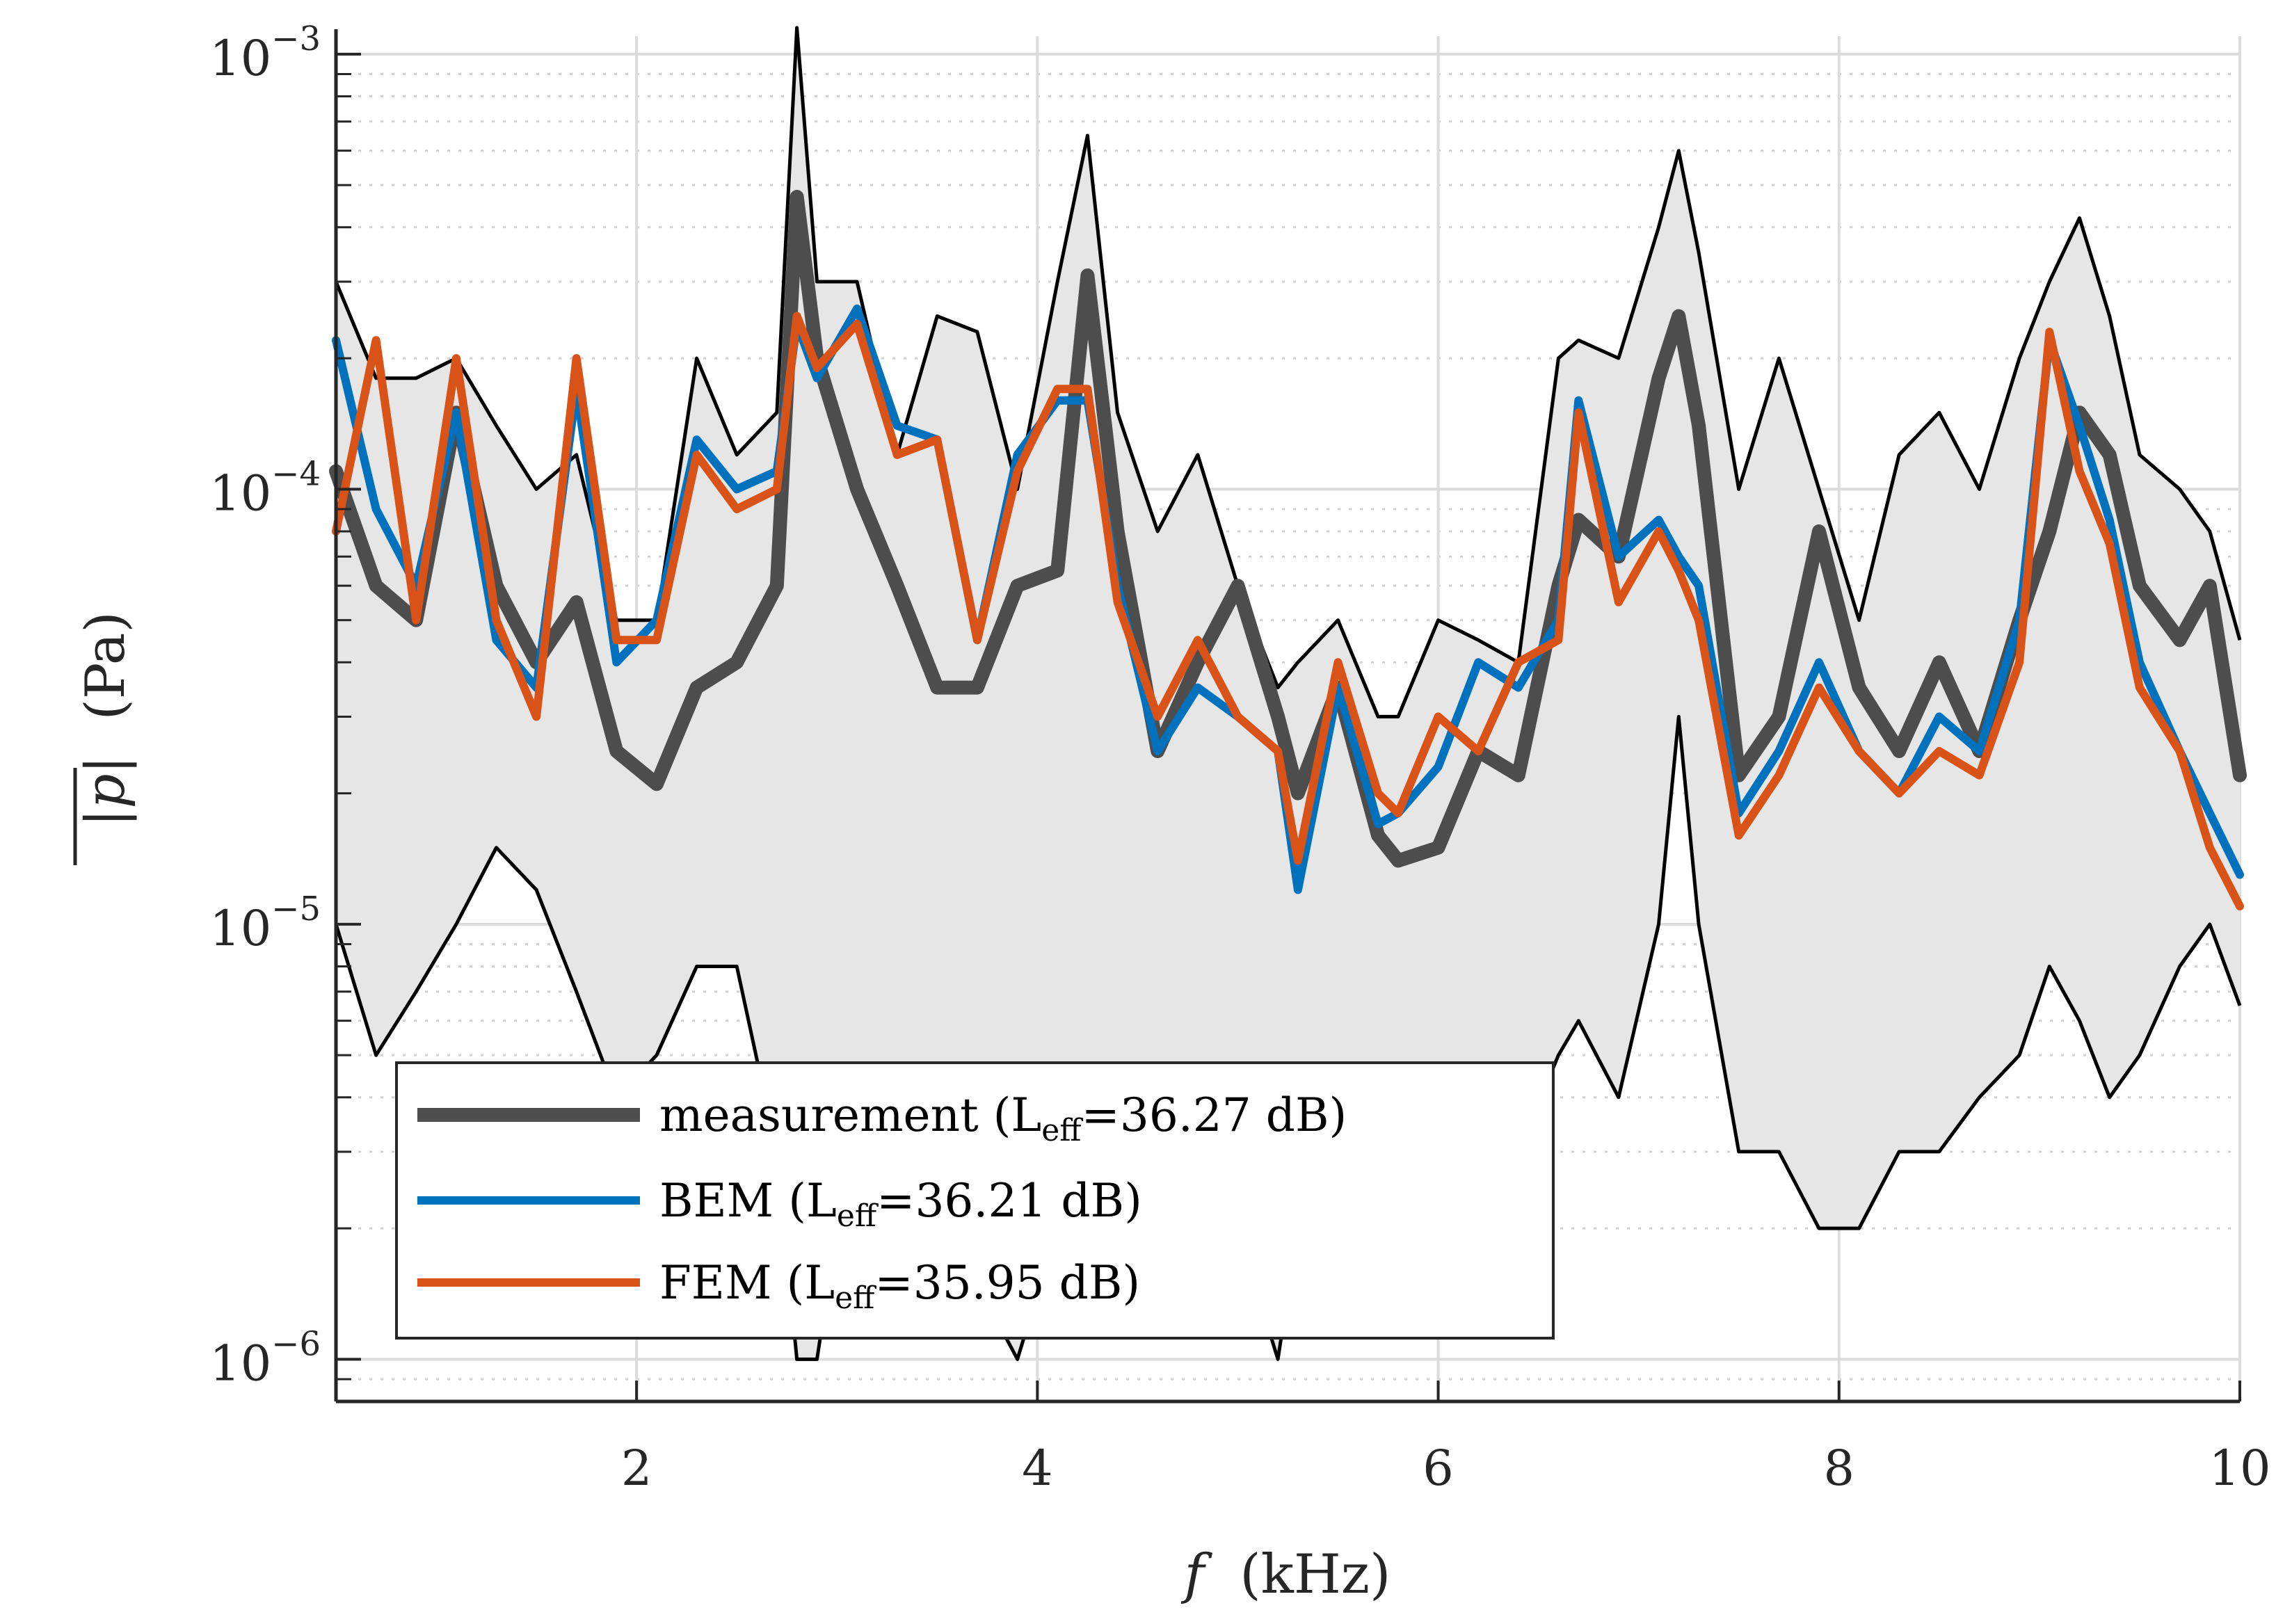  I want to click on y-axis-unit: (Pa), so click(106, 665).